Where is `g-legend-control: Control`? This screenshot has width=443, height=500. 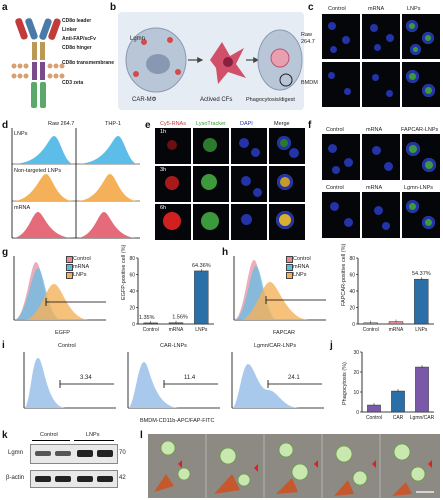
g-legend-control: Control is located at coordinates (82, 259).